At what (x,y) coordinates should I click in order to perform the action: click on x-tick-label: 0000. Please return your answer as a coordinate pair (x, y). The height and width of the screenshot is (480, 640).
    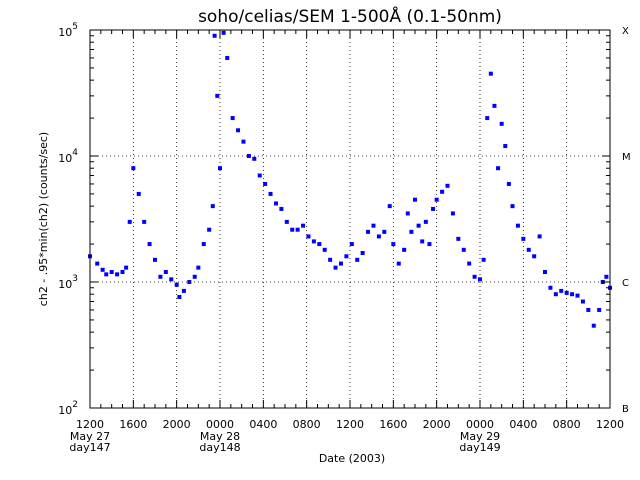
    Looking at the image, I should click on (220, 424).